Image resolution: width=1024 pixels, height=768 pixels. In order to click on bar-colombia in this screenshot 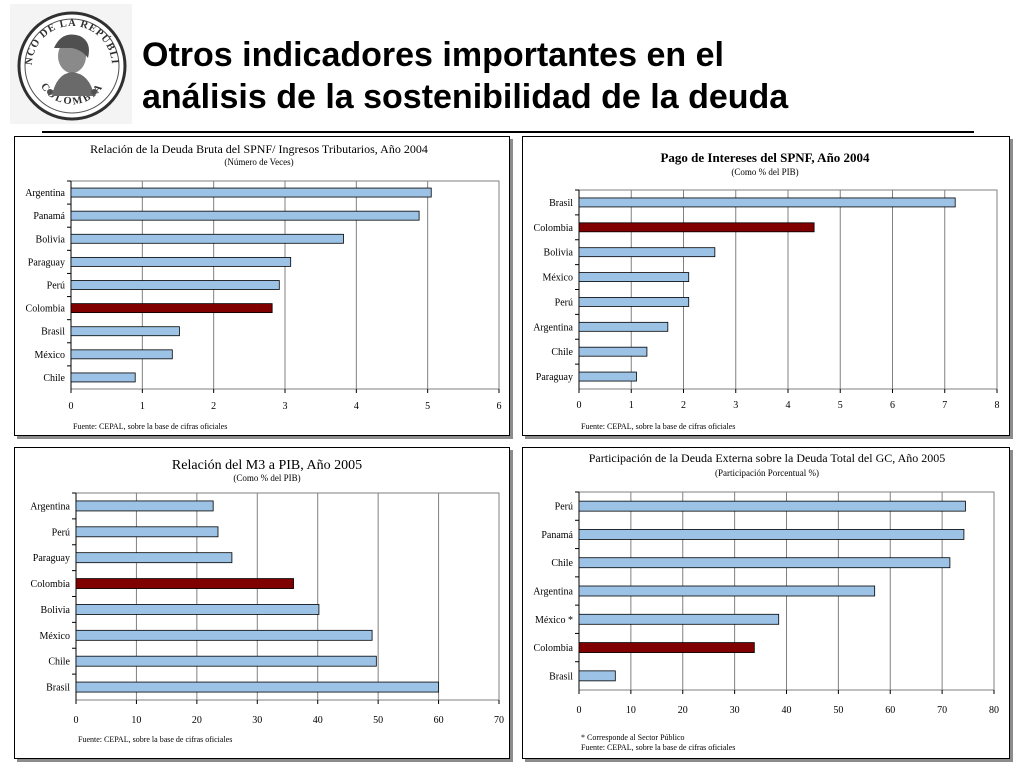, I will do `click(666, 647)`.